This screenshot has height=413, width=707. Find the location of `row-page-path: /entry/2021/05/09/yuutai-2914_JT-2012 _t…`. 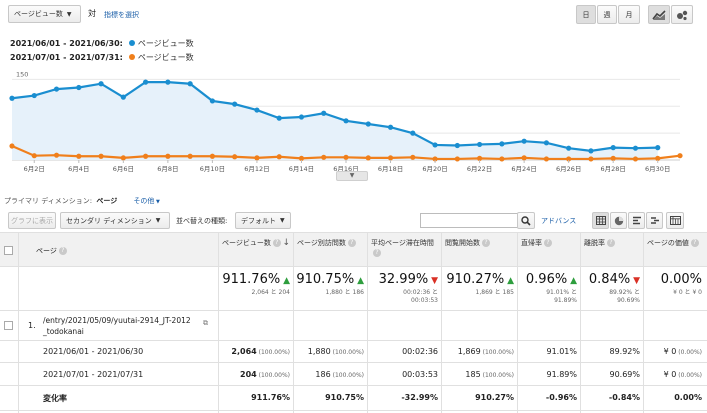

row-page-path: /entry/2021/05/09/yuutai-2914_JT-2012 _t… is located at coordinates (117, 326).